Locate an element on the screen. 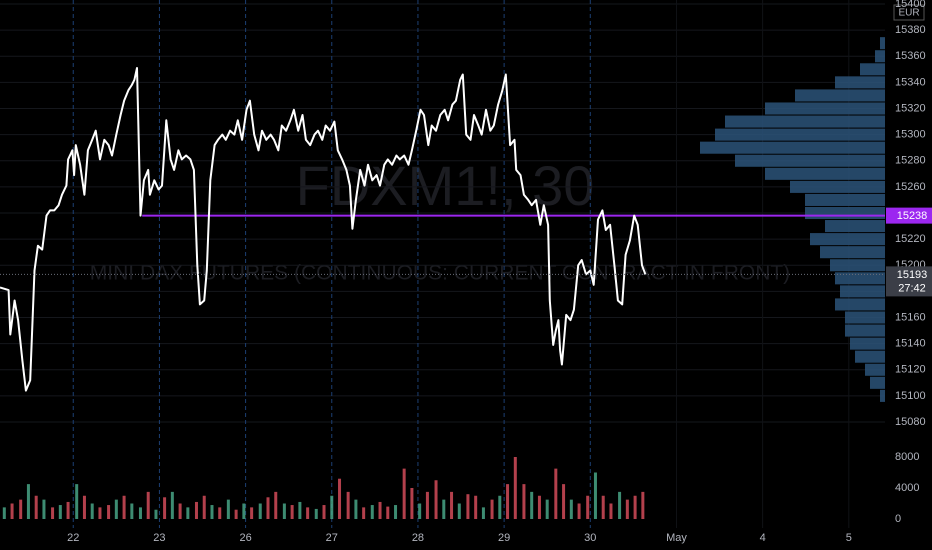 This screenshot has width=932, height=550. hline-badge-label: 15238 is located at coordinates (912, 216).